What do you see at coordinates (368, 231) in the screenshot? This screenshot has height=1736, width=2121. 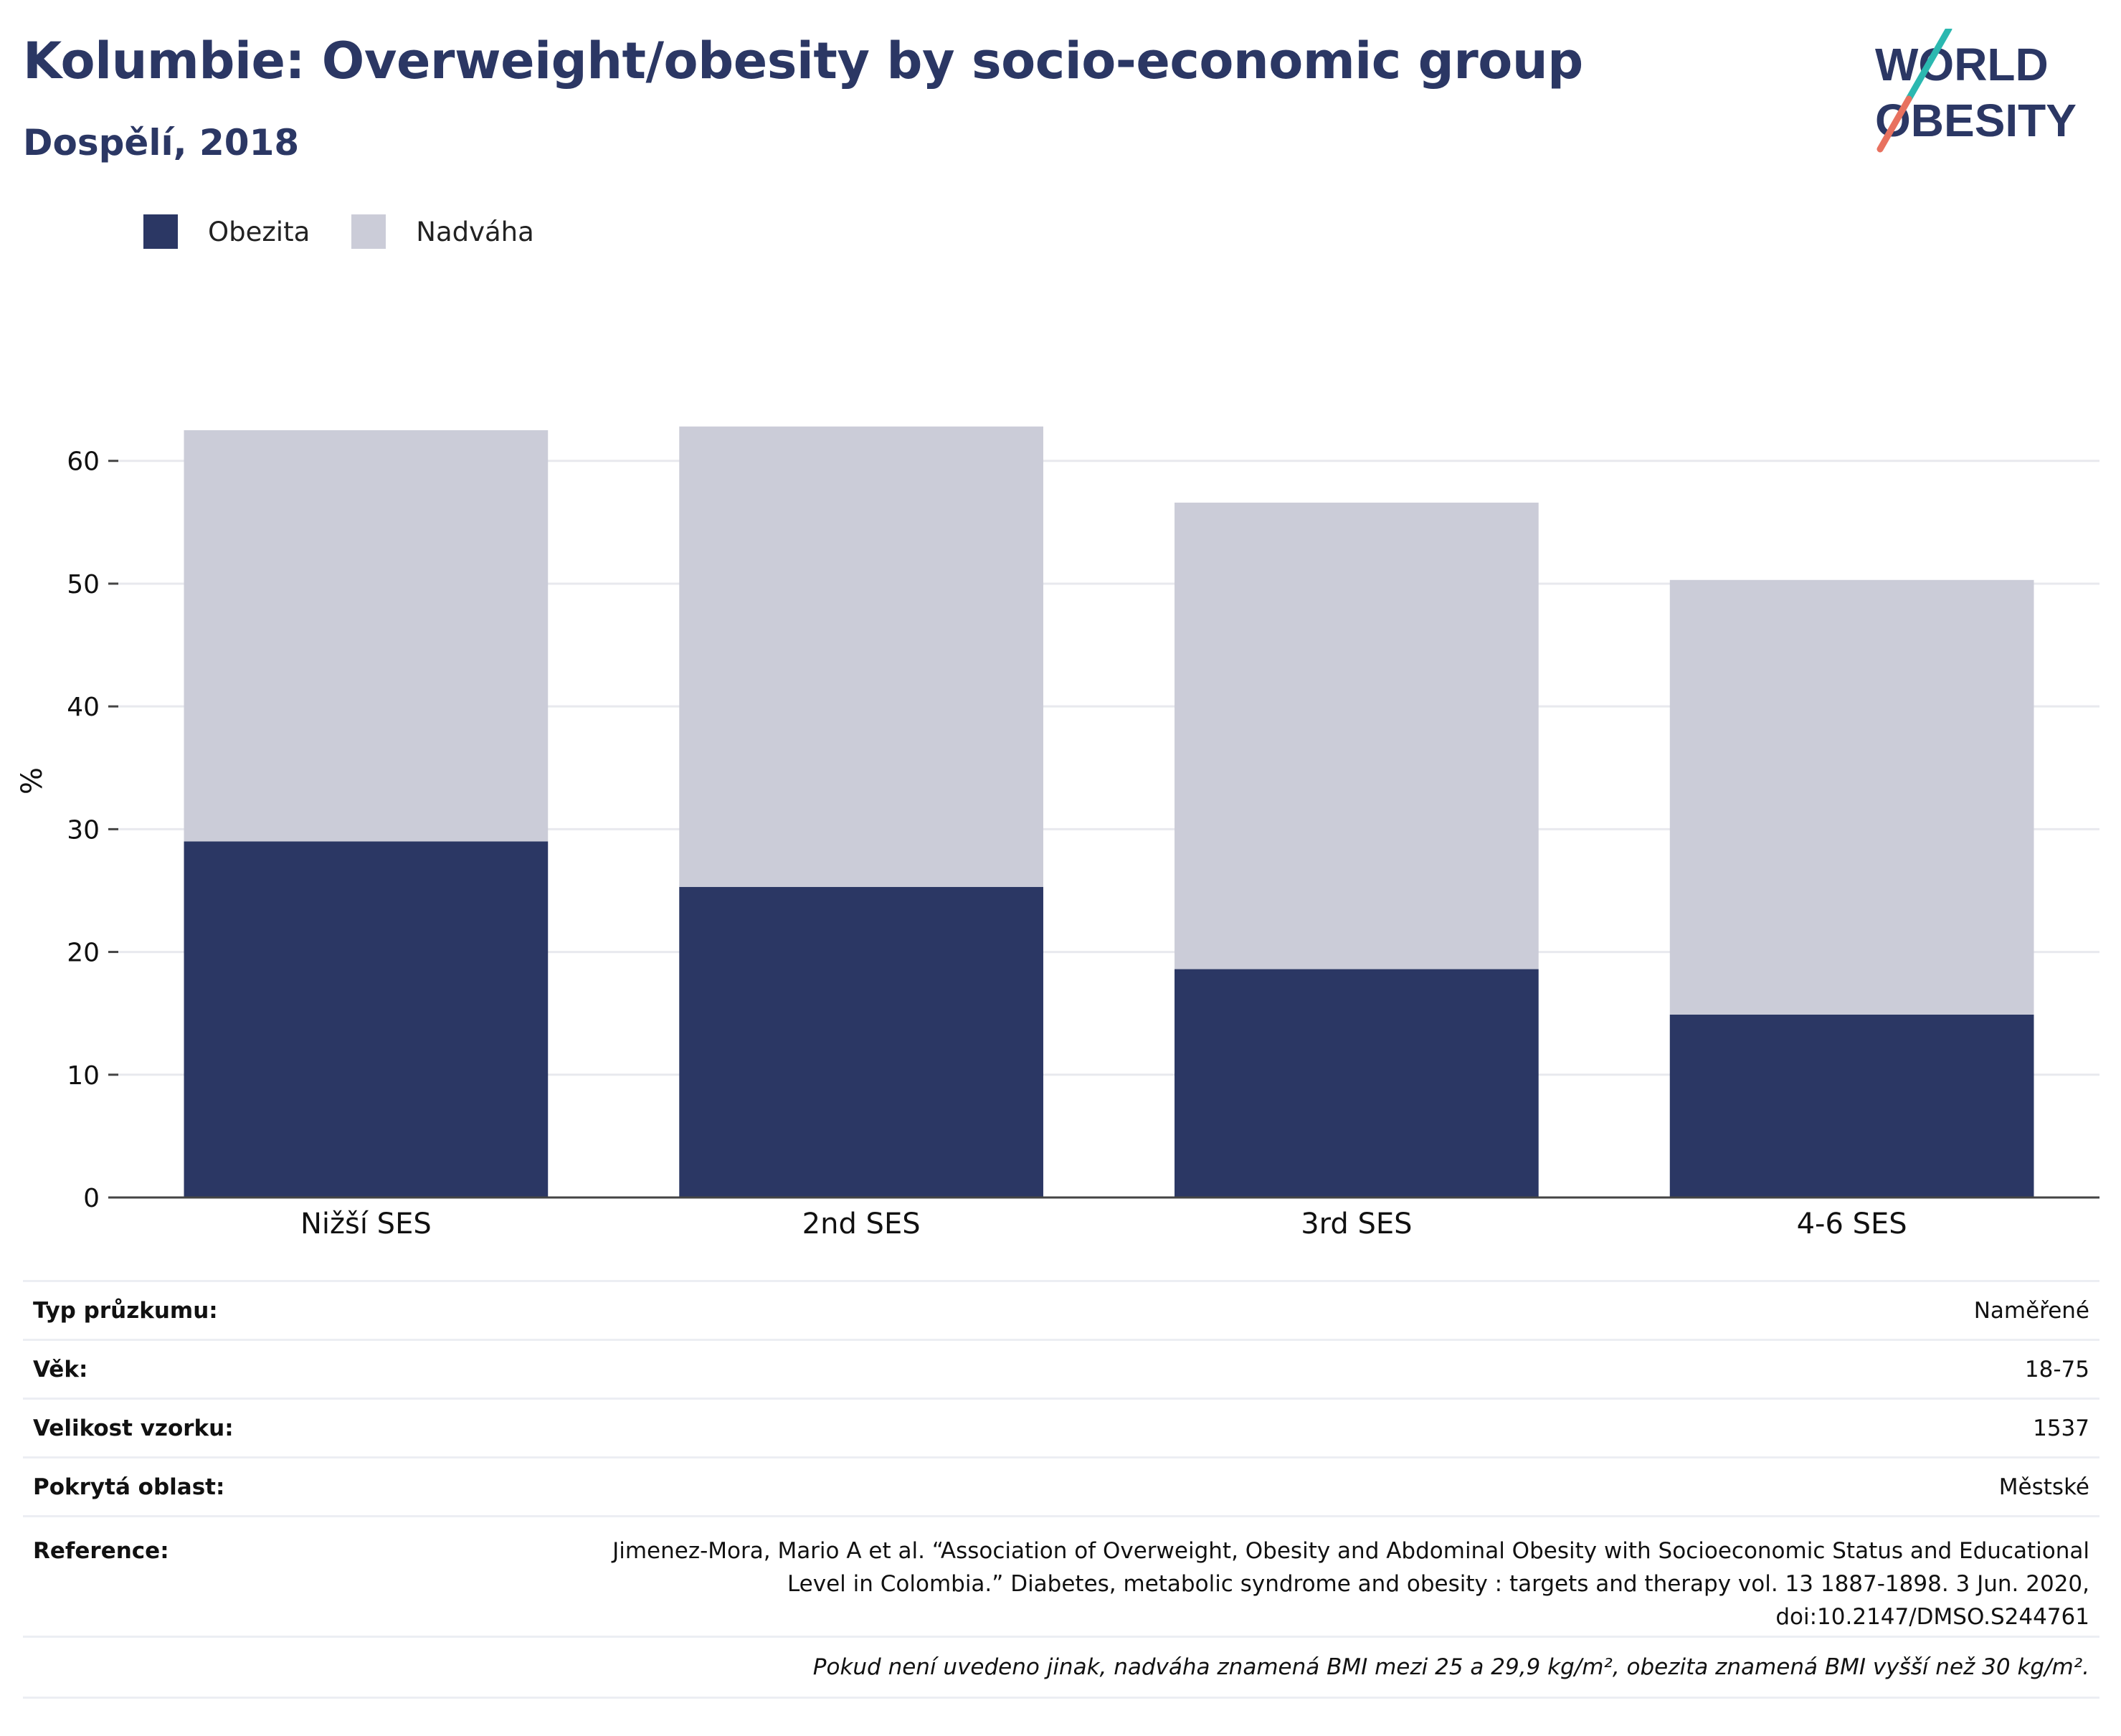 I see `legend-swatch-nadvaha` at bounding box center [368, 231].